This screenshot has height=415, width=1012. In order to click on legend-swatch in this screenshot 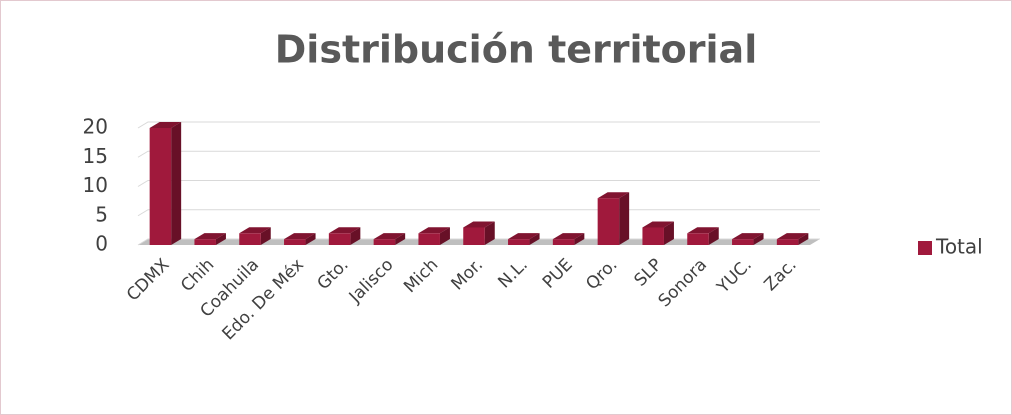, I will do `click(925, 248)`.